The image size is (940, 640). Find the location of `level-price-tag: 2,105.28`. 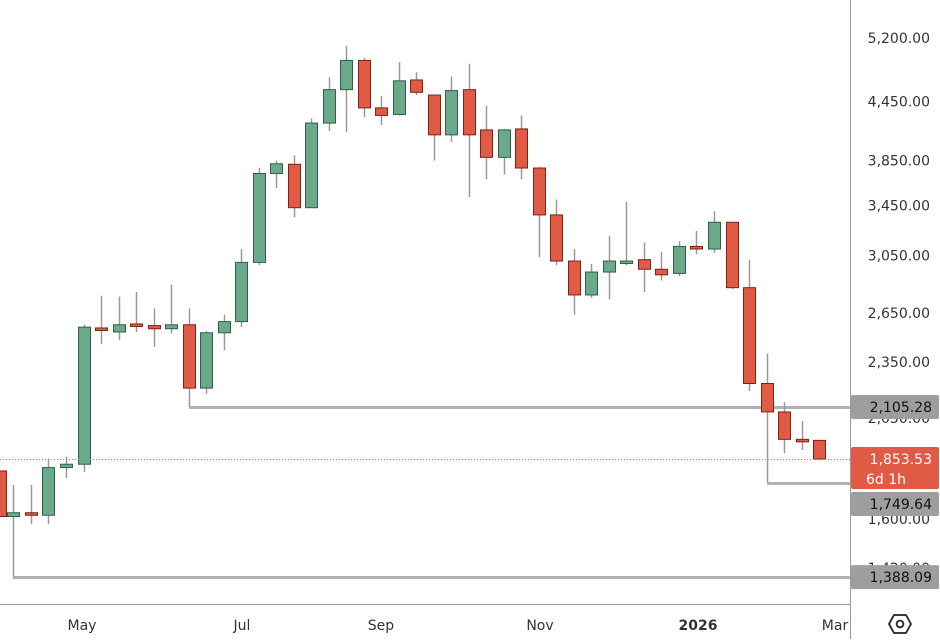

level-price-tag: 2,105.28 is located at coordinates (895, 407).